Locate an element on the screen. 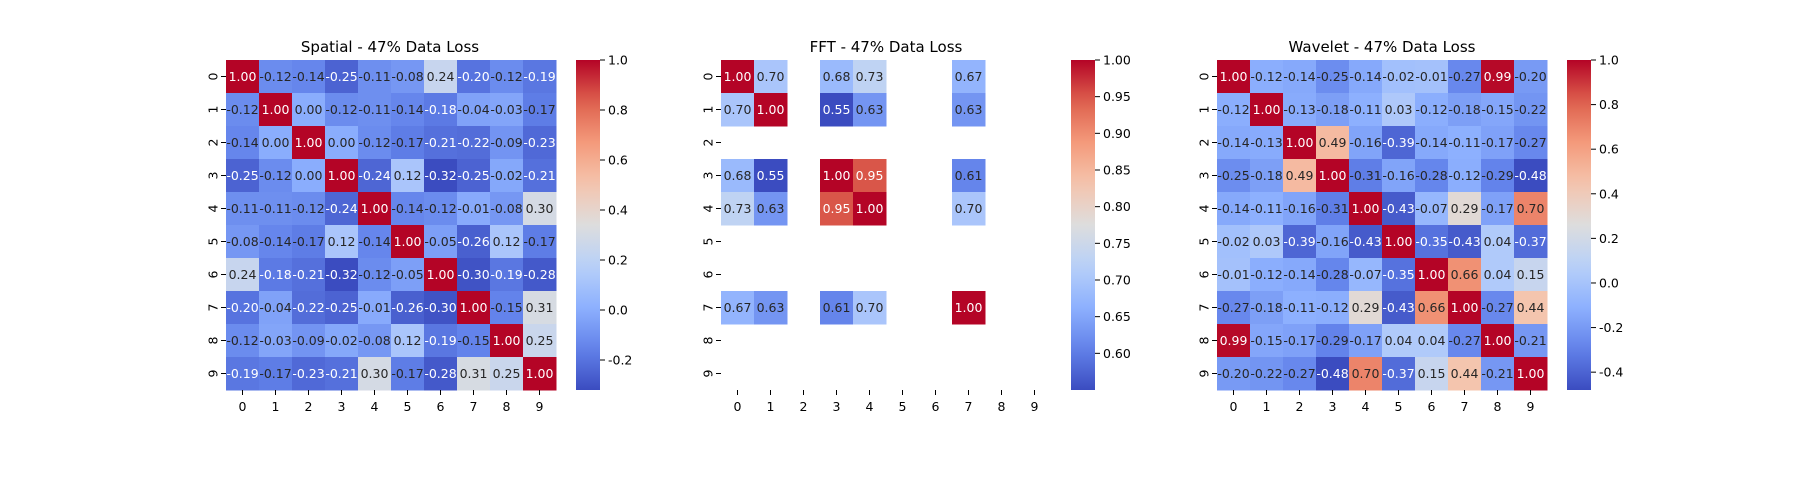  heatmap-cell-label: -0.04 is located at coordinates (275, 307).